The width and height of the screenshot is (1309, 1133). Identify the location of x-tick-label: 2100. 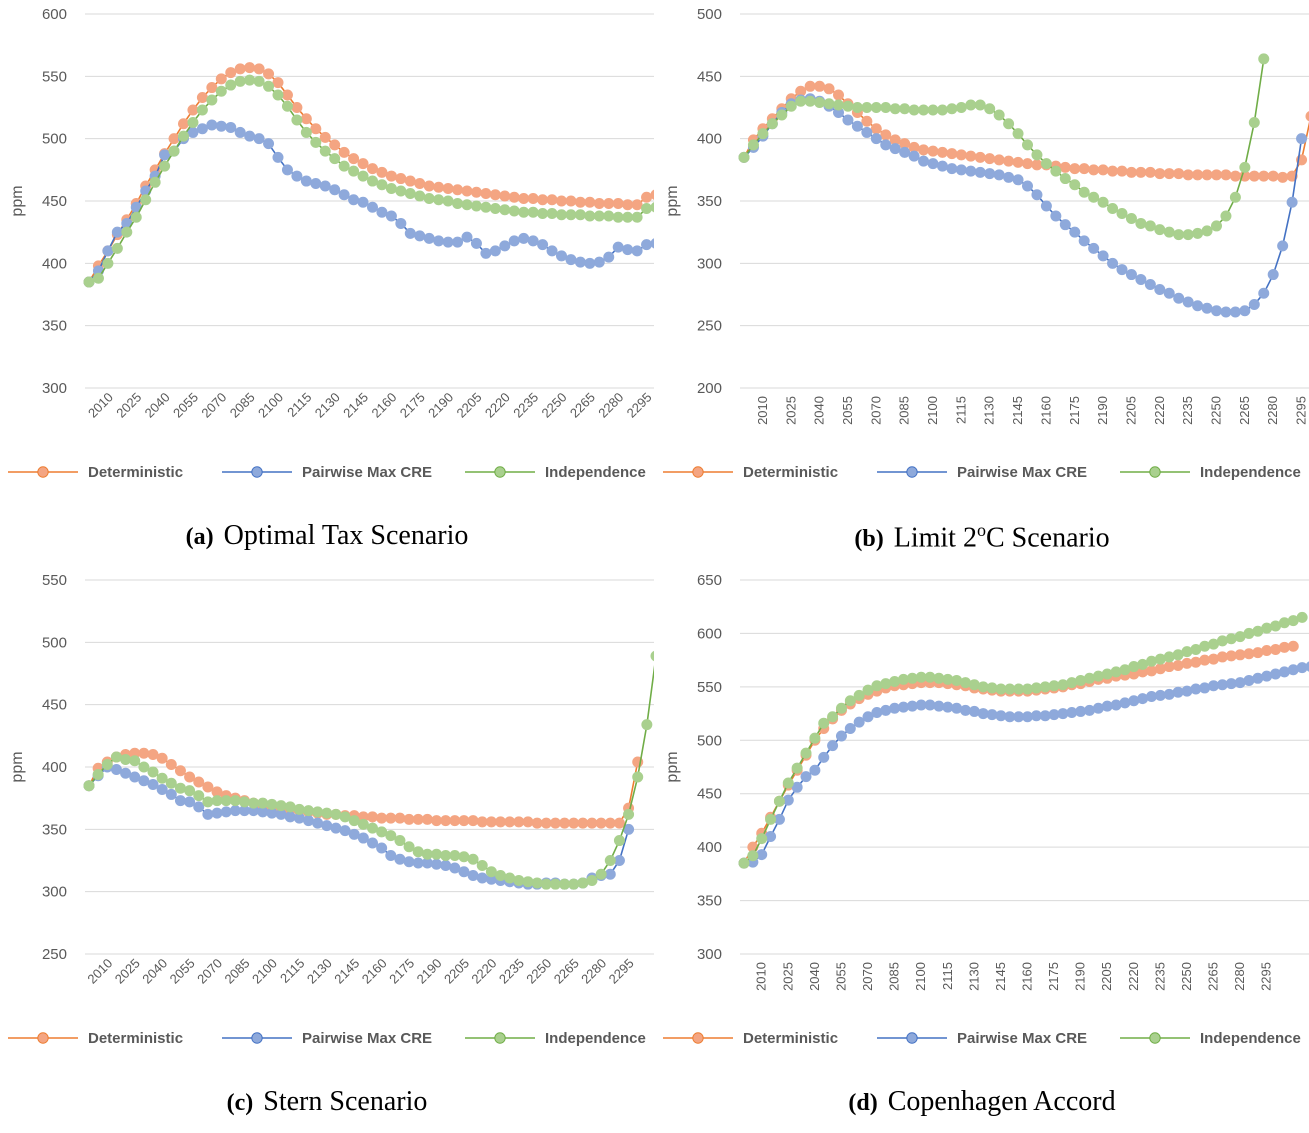
(264, 971).